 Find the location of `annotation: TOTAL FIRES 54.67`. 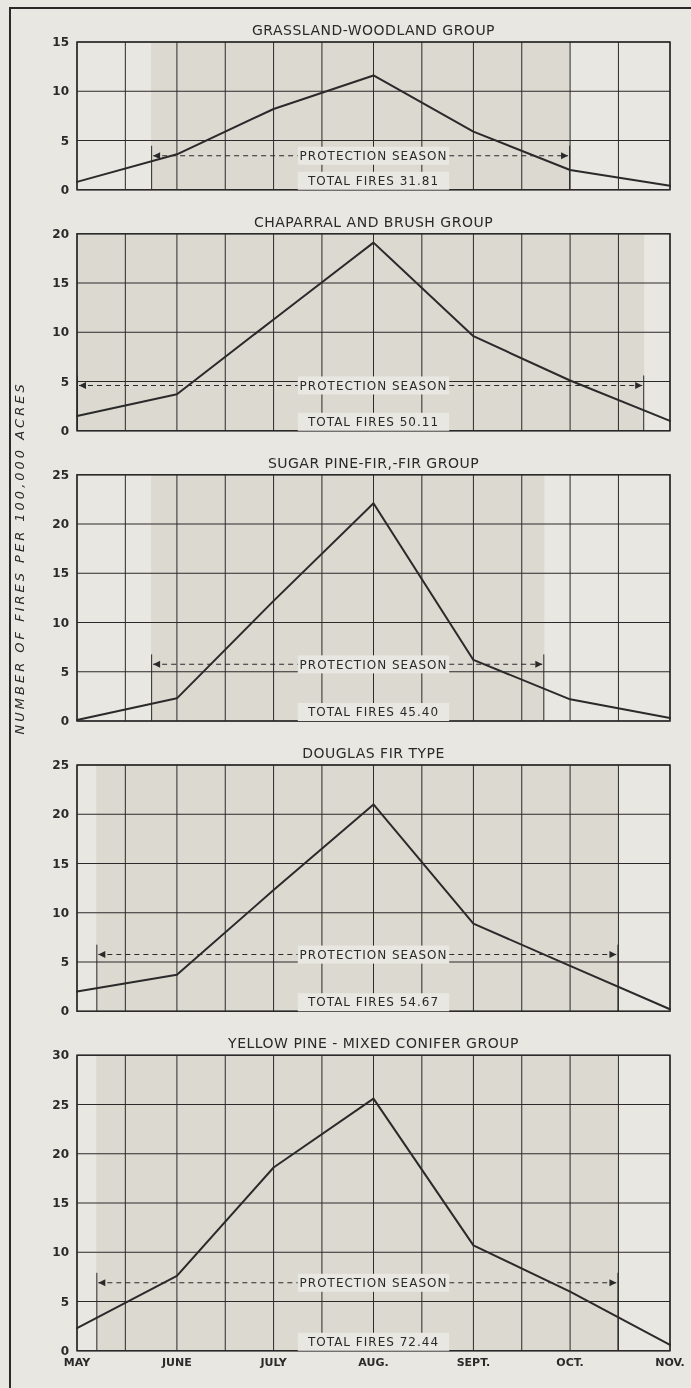

annotation: TOTAL FIRES 54.67 is located at coordinates (373, 1002).